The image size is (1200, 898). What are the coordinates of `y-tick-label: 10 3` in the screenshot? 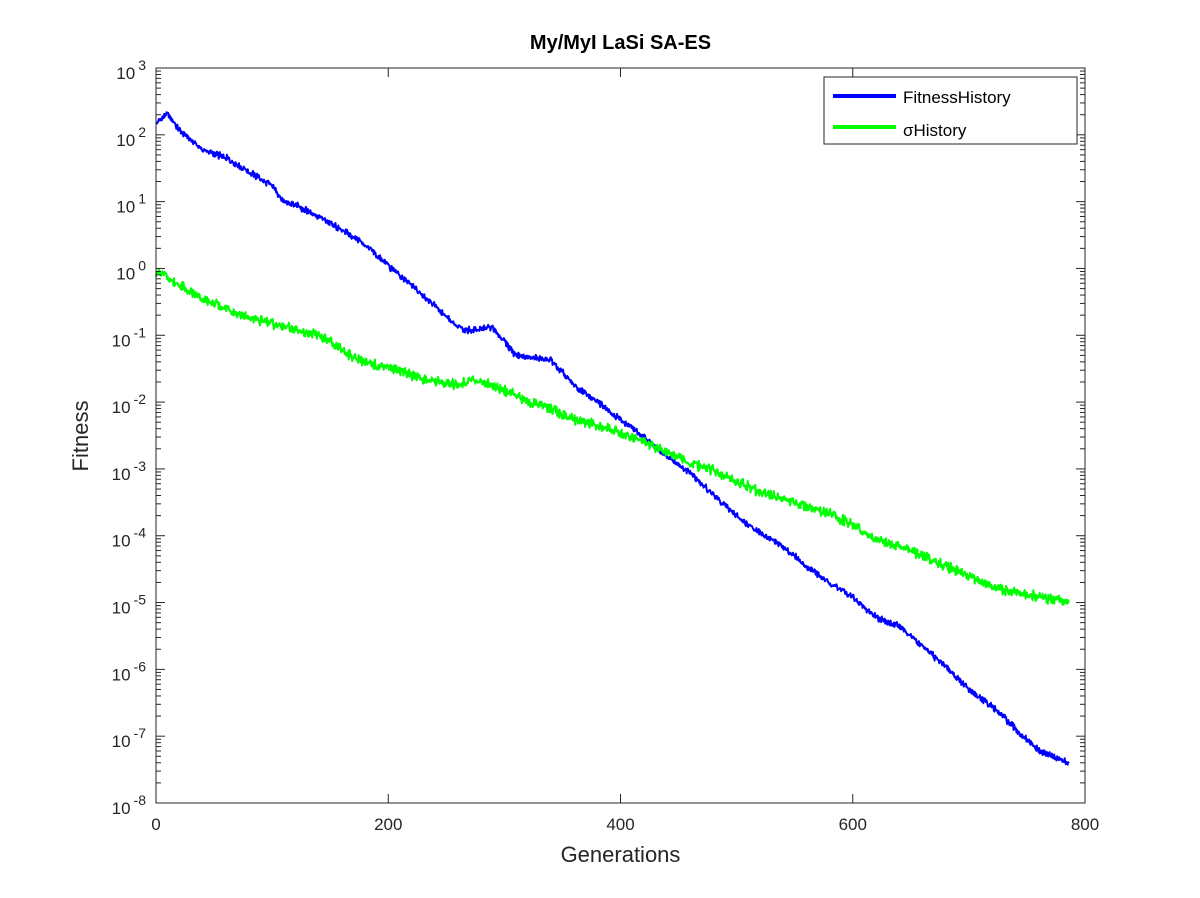 It's located at (131, 70).